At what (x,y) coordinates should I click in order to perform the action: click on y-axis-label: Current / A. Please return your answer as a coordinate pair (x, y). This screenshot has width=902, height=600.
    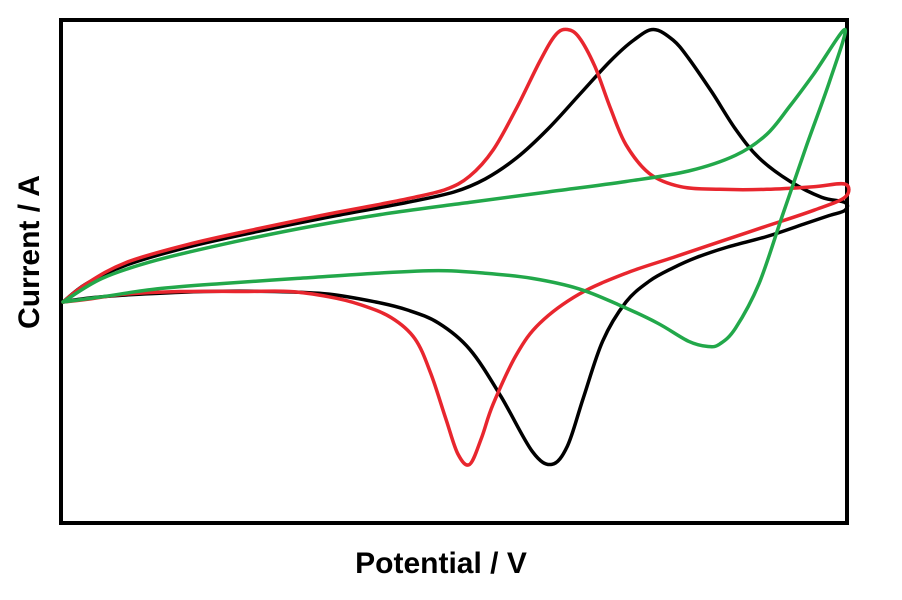
    Looking at the image, I should click on (29, 252).